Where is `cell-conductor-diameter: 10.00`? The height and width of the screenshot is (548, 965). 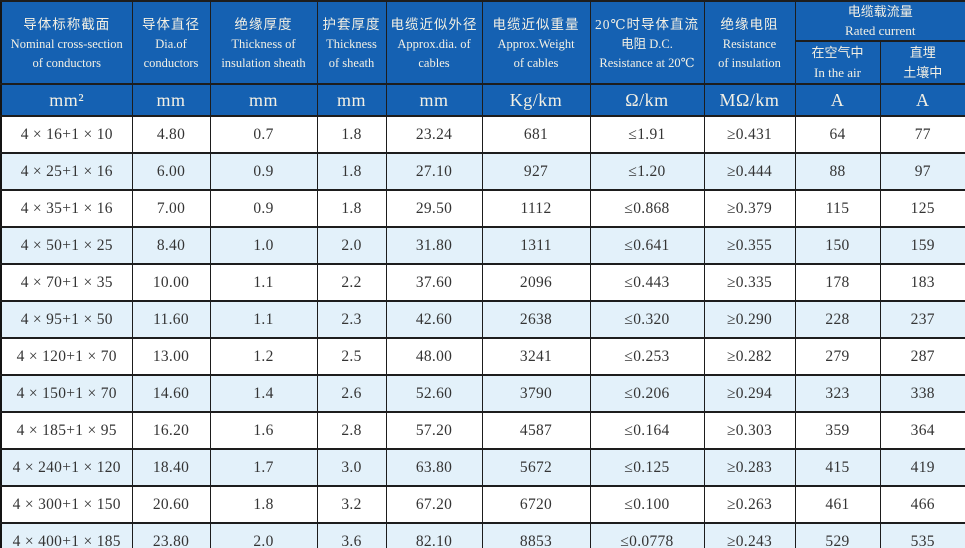 cell-conductor-diameter: 10.00 is located at coordinates (171, 282).